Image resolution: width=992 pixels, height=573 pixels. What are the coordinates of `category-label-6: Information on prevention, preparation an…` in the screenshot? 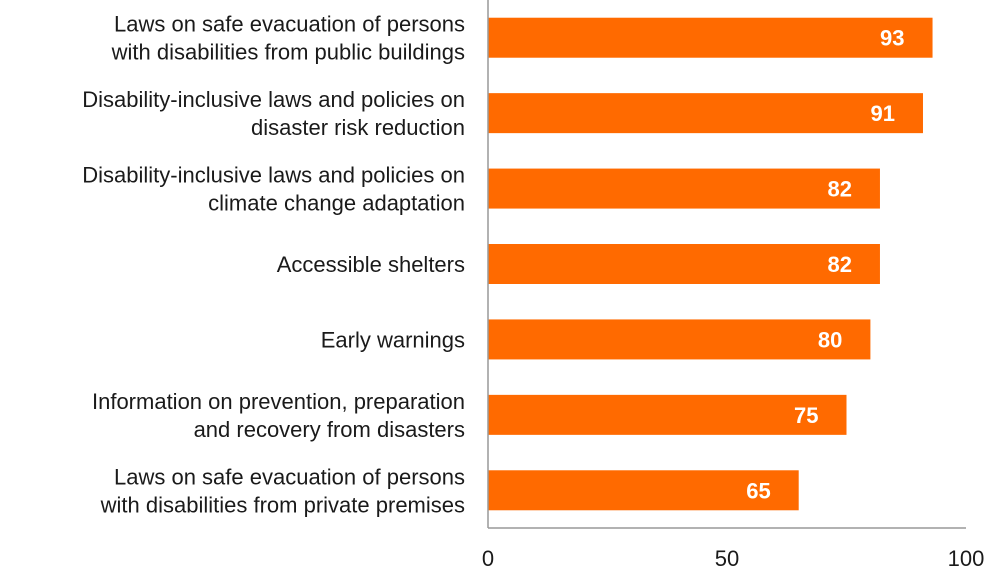 It's located at (278, 415).